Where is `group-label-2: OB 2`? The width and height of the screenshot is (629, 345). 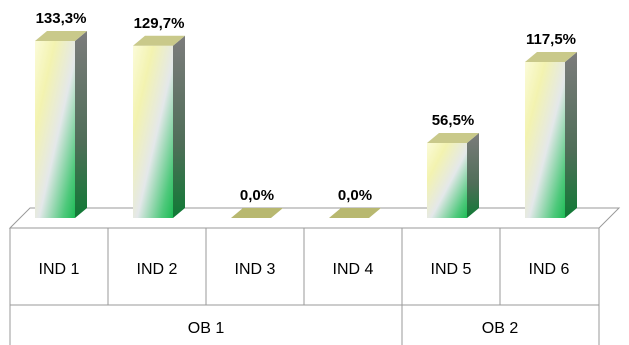
group-label-2: OB 2 is located at coordinates (500, 328).